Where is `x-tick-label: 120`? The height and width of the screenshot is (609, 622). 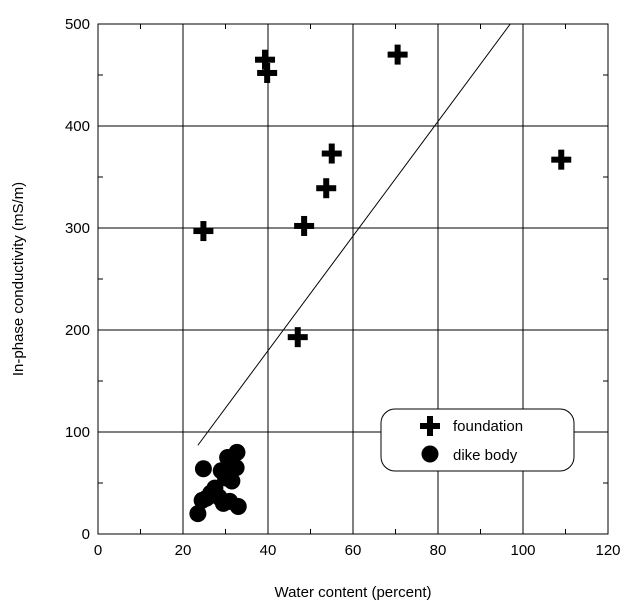
x-tick-label: 120 is located at coordinates (607, 550).